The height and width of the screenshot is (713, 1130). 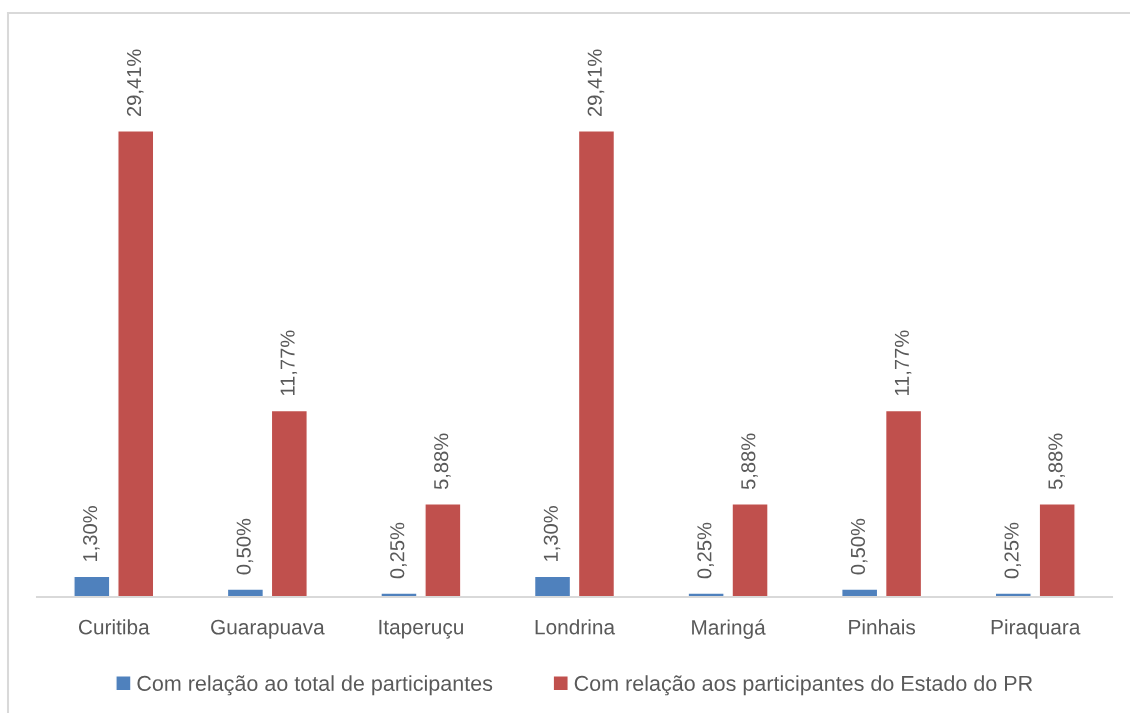 What do you see at coordinates (1036, 629) in the screenshot?
I see `x-tick-label: Piraquara` at bounding box center [1036, 629].